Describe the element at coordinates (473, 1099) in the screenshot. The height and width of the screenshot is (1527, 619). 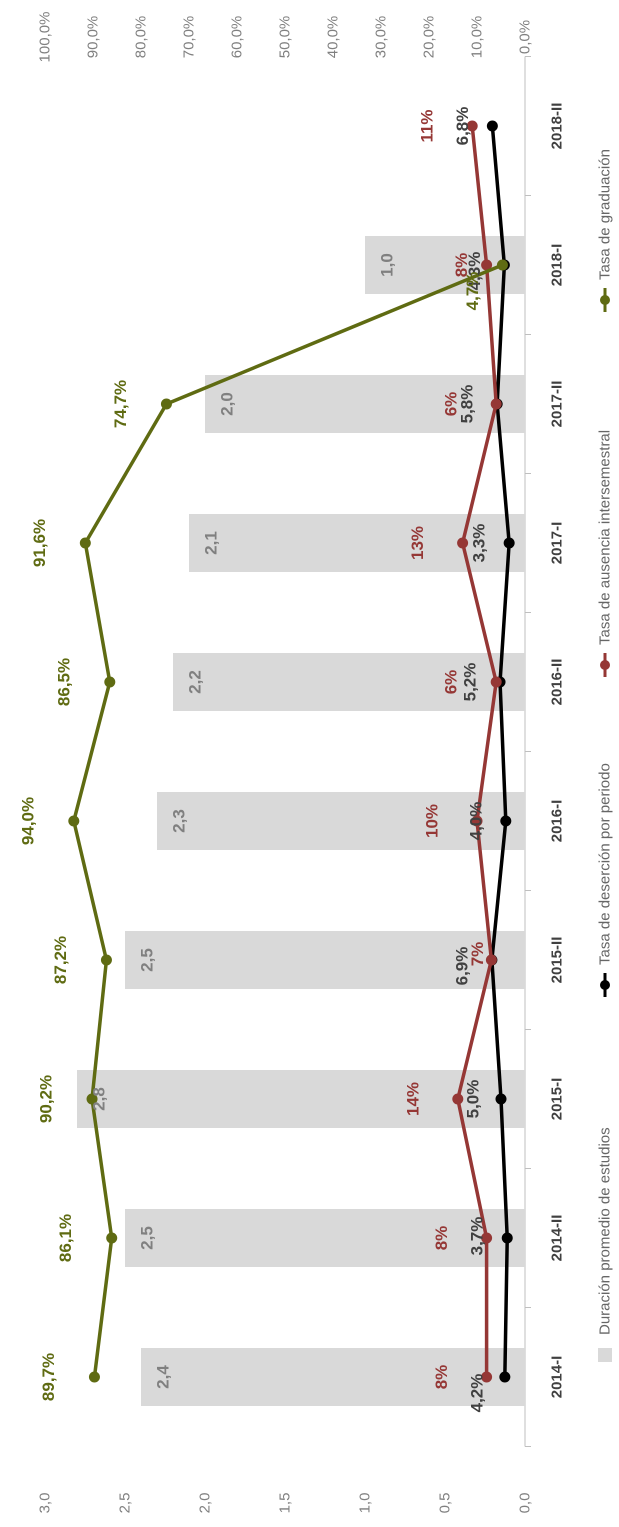
I see `line-value-label: 5,0%` at that location.